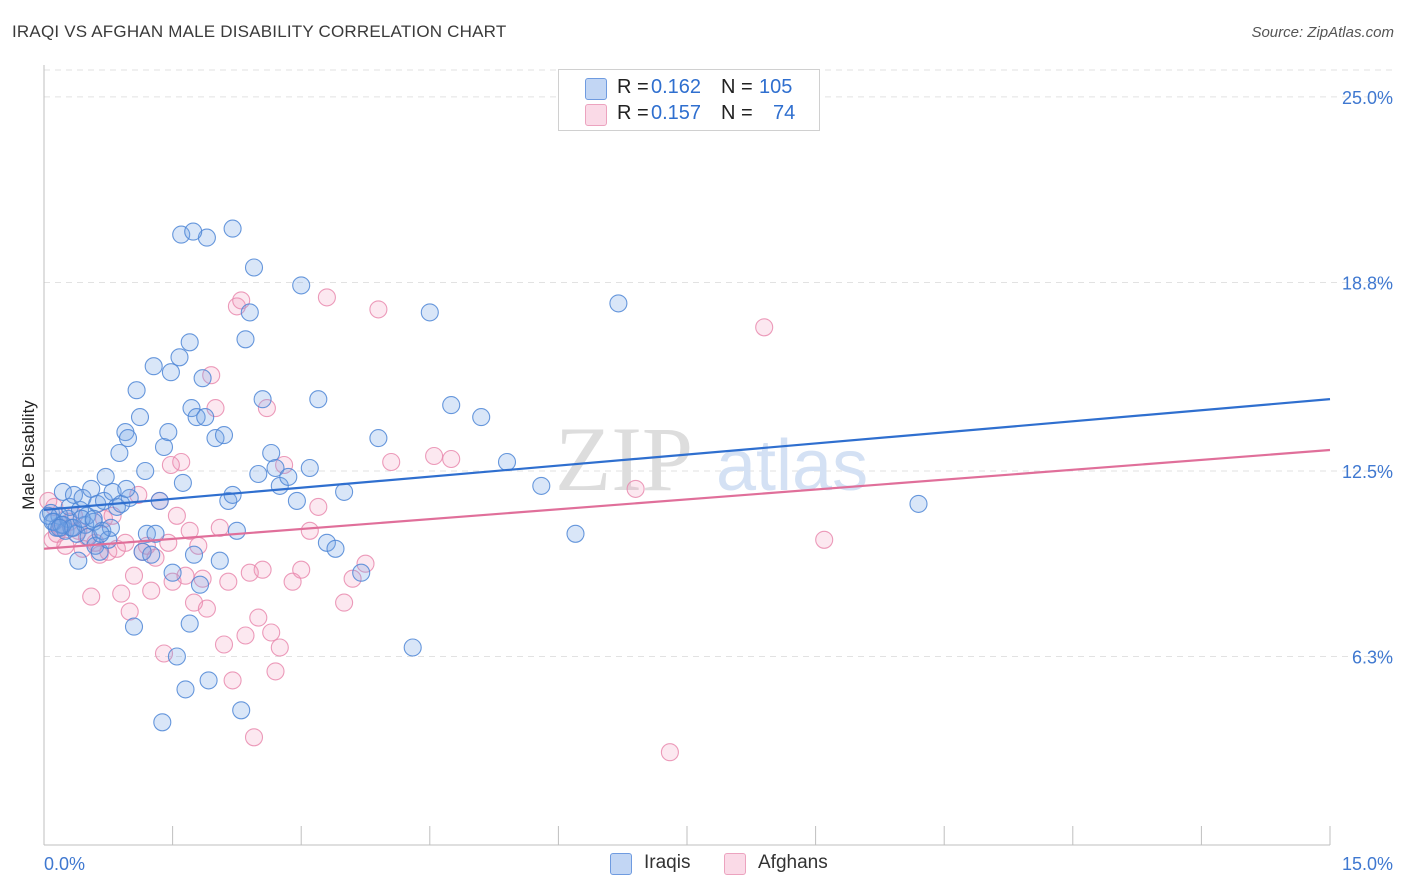 The width and height of the screenshot is (1406, 892). What do you see at coordinates (1372, 657) in the screenshot?
I see `y-tick-label: 6.3%` at bounding box center [1372, 657].